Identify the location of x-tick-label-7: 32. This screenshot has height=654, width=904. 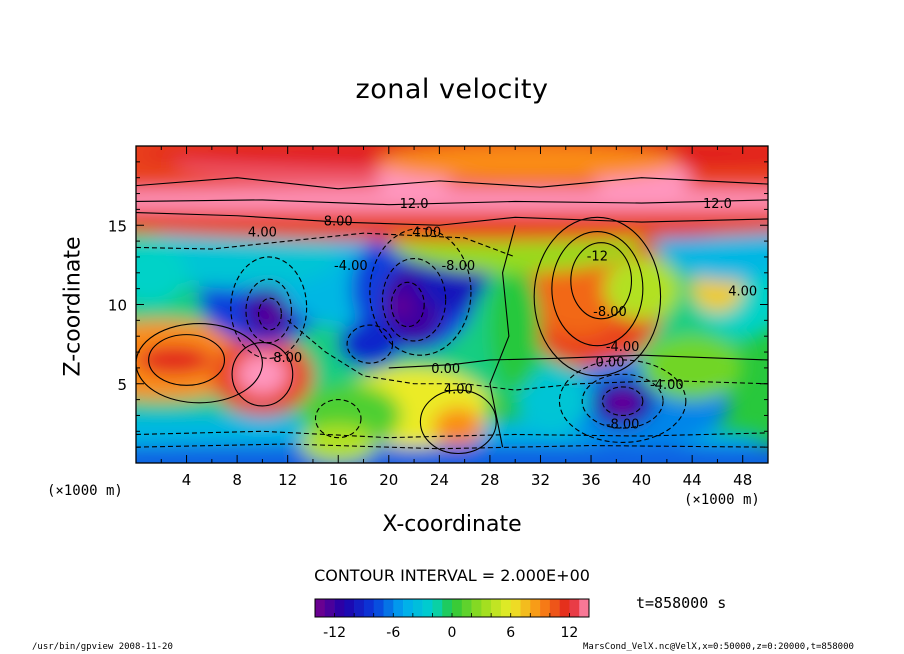
(540, 480).